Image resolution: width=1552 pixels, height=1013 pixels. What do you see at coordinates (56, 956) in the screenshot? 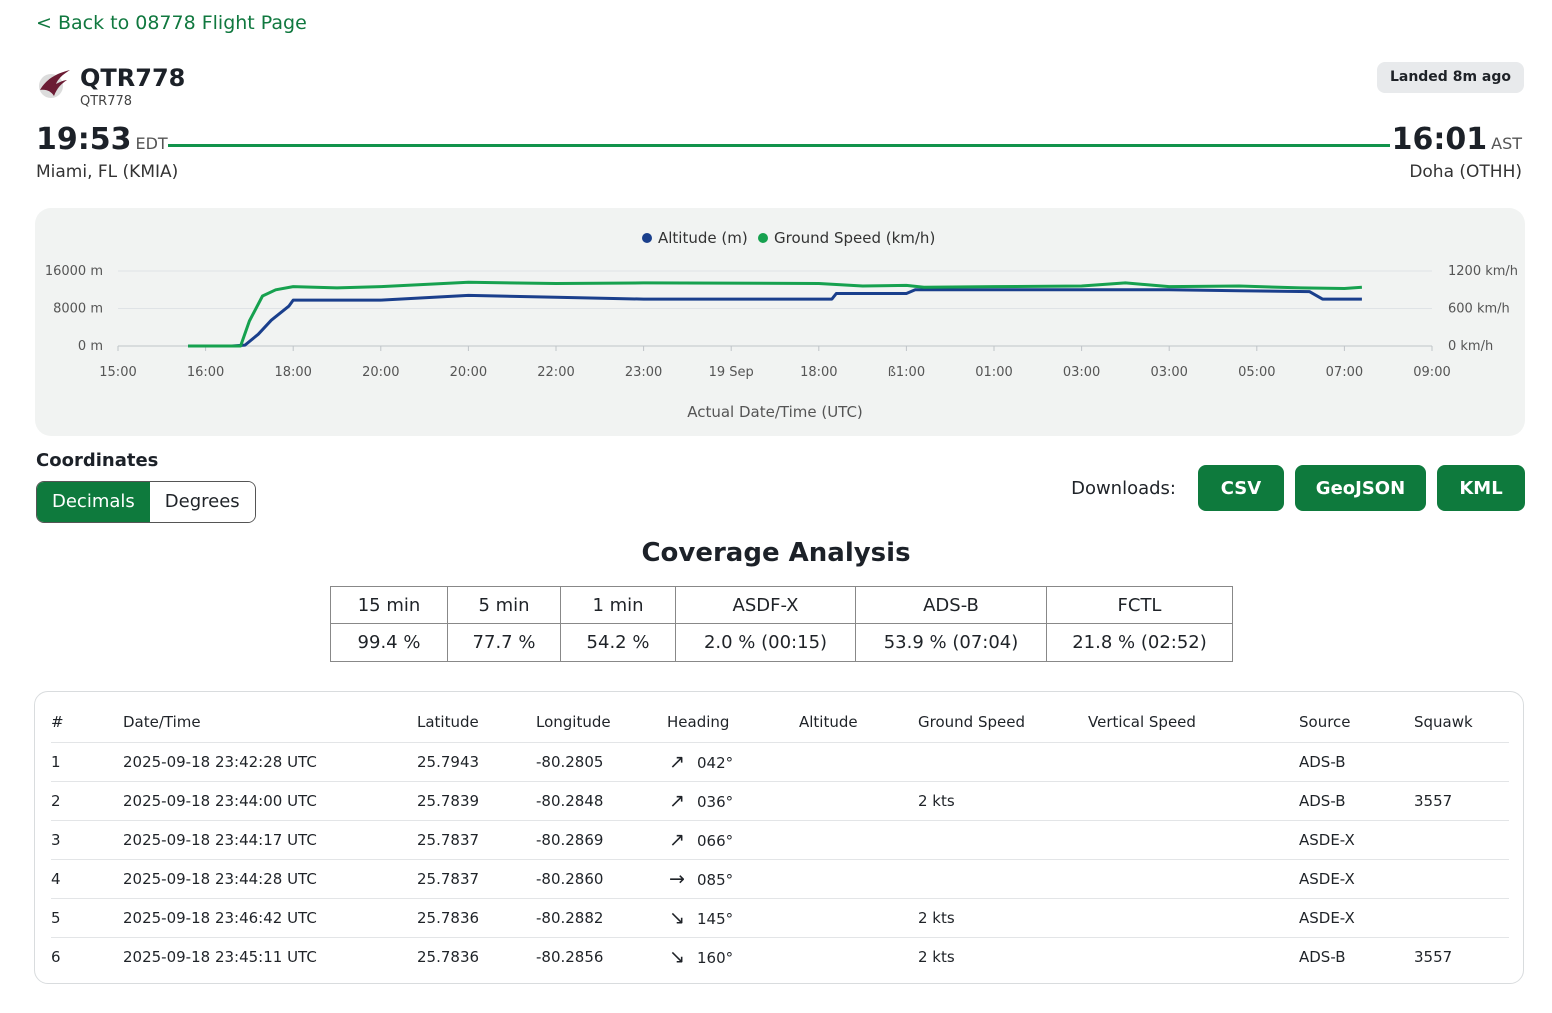
I see `row-number: 6` at bounding box center [56, 956].